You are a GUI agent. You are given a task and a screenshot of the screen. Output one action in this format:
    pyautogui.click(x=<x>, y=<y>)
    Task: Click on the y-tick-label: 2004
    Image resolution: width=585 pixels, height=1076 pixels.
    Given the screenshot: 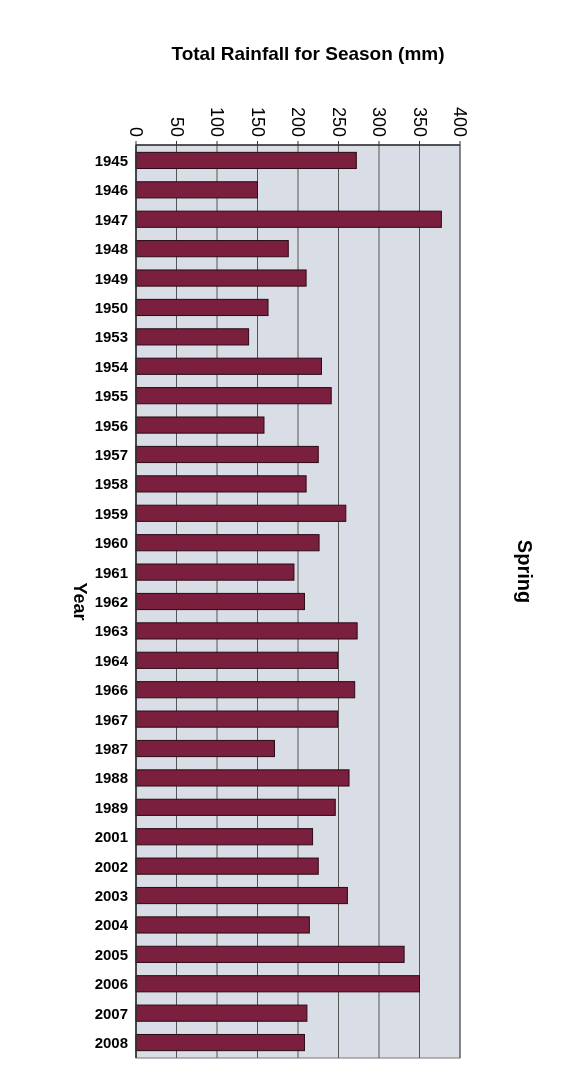 What is the action you would take?
    pyautogui.click(x=111, y=925)
    